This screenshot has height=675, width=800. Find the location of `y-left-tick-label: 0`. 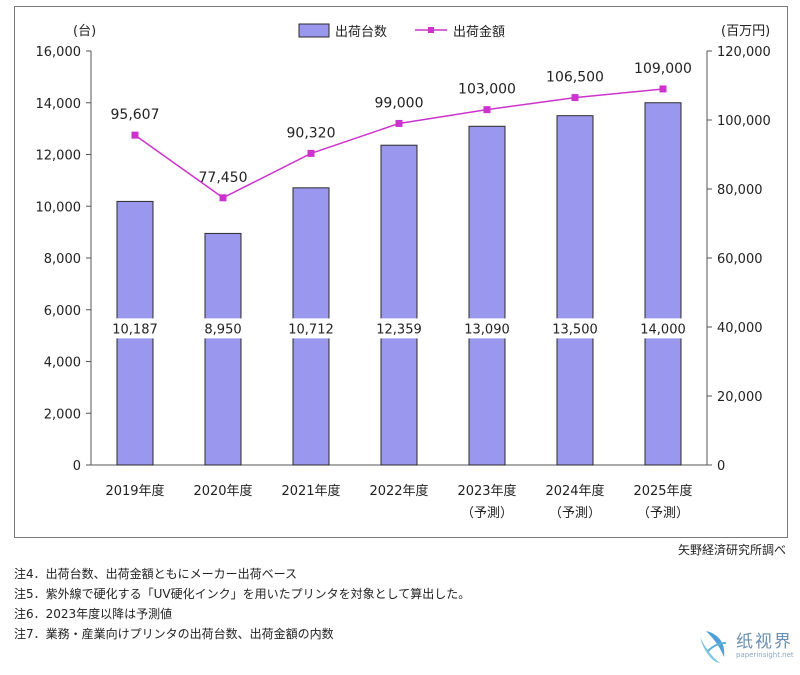

y-left-tick-label: 0 is located at coordinates (77, 466).